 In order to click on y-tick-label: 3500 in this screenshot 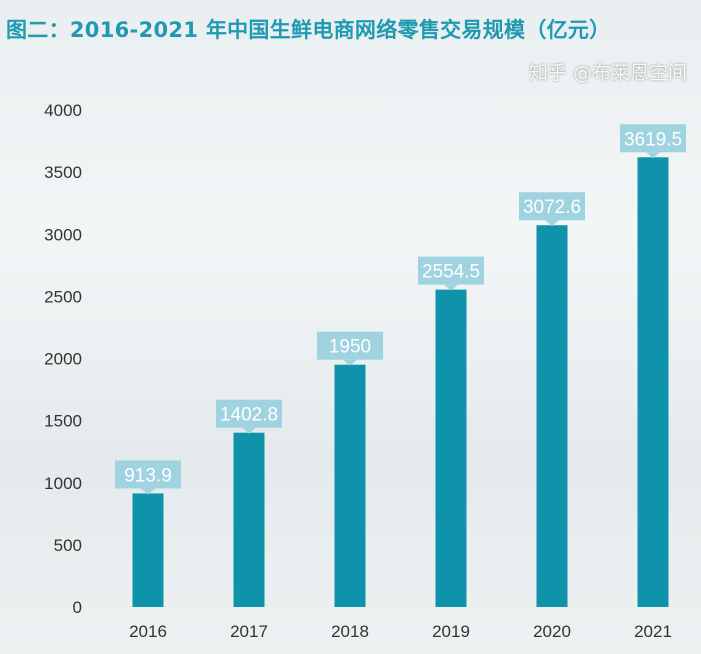, I will do `click(63, 172)`.